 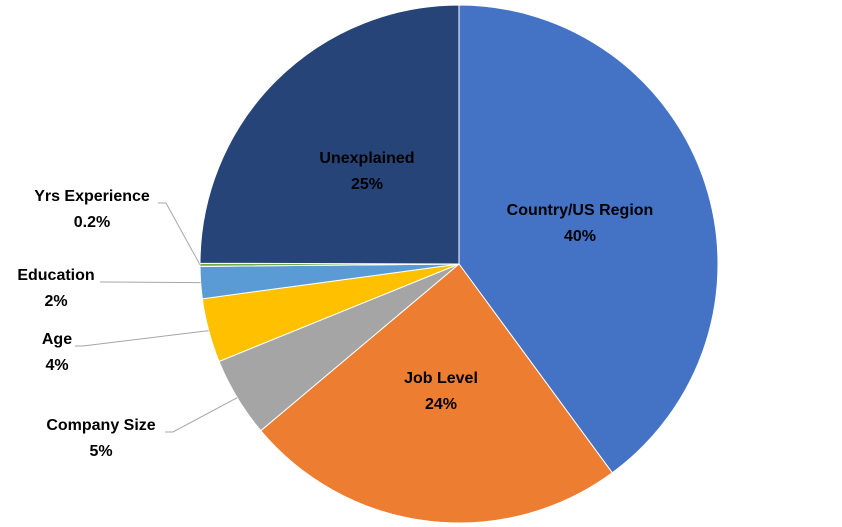 What do you see at coordinates (367, 184) in the screenshot?
I see `slice-value-label: 25%` at bounding box center [367, 184].